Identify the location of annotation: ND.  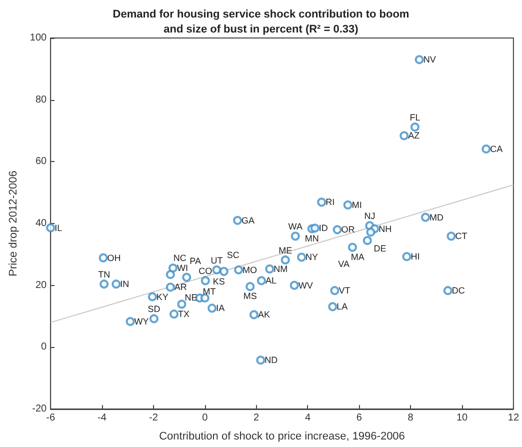
(271, 360).